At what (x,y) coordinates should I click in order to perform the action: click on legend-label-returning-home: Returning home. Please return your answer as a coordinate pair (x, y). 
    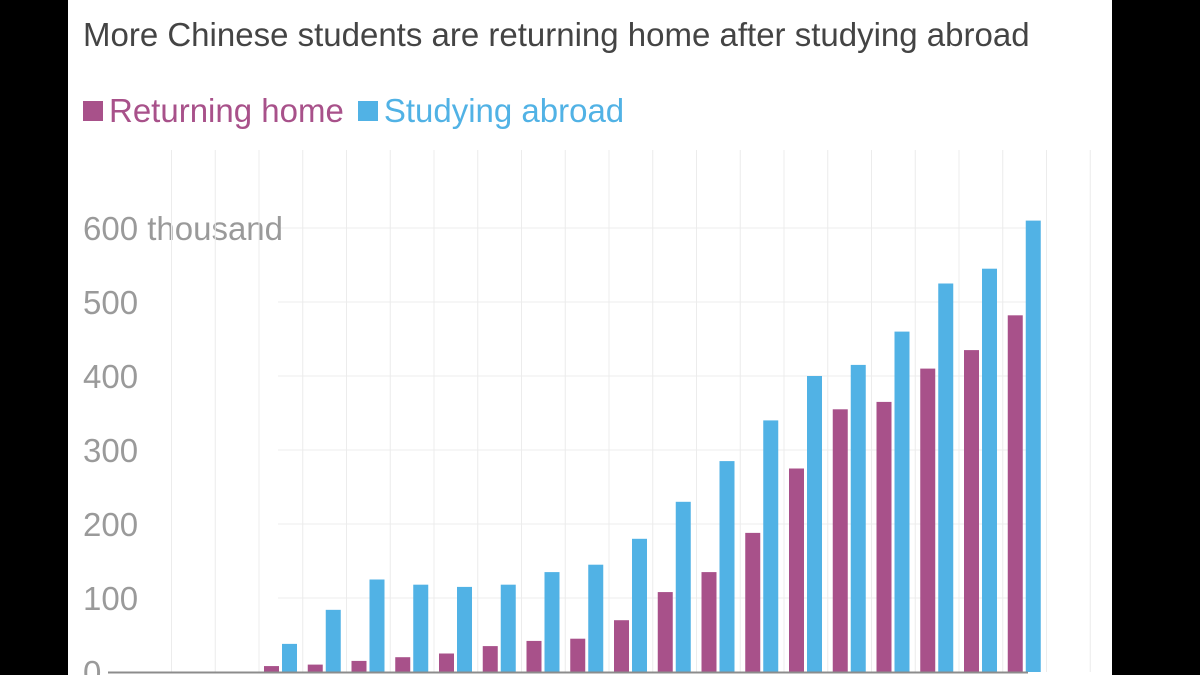
    Looking at the image, I should click on (226, 110).